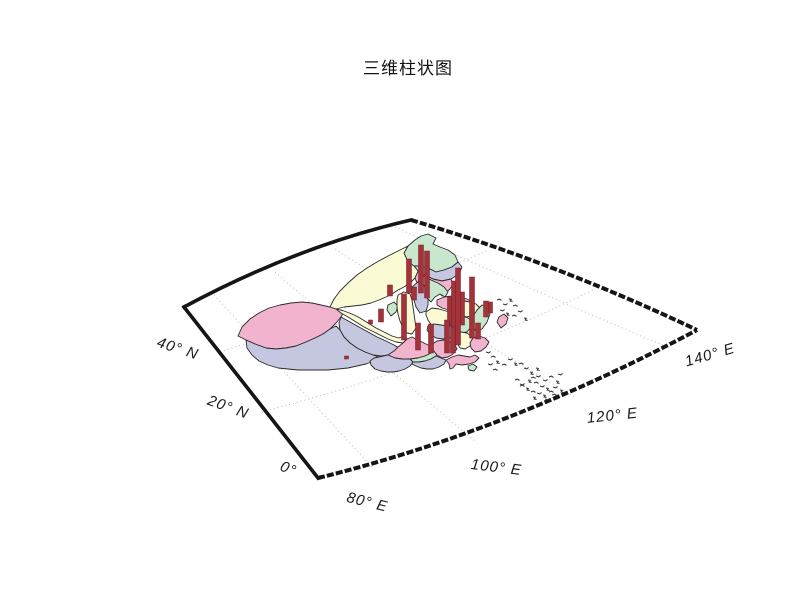 The height and width of the screenshot is (600, 800). What do you see at coordinates (502, 321) in the screenshot?
I see `province-taiwan` at bounding box center [502, 321].